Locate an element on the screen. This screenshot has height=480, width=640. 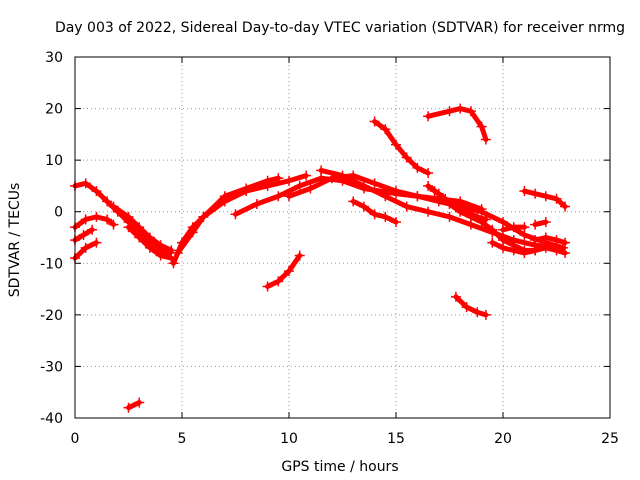
y-tick-label: 20 is located at coordinates (54, 110).